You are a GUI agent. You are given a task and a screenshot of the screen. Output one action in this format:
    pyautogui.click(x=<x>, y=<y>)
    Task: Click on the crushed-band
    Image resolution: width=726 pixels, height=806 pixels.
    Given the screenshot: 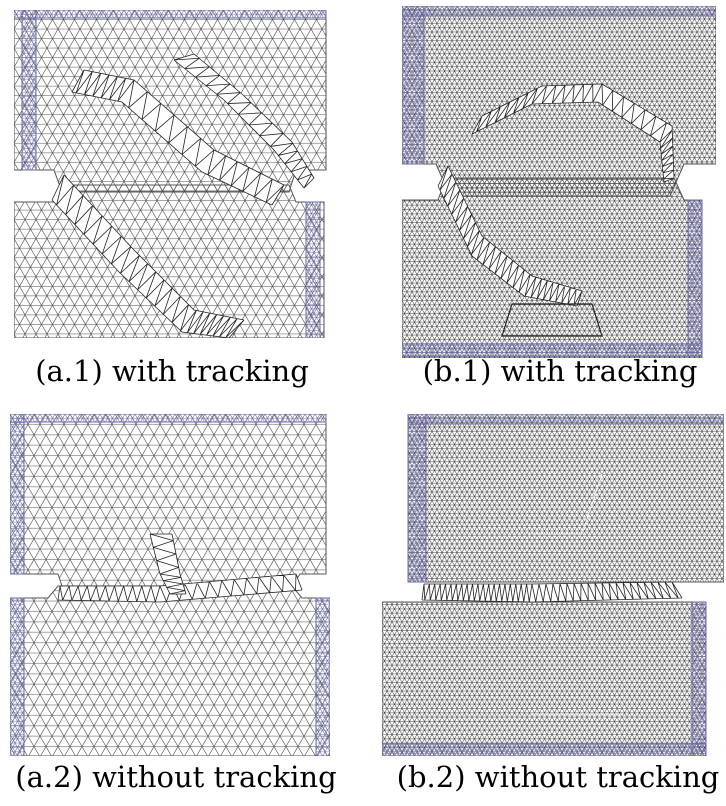 What is the action you would take?
    pyautogui.click(x=552, y=592)
    